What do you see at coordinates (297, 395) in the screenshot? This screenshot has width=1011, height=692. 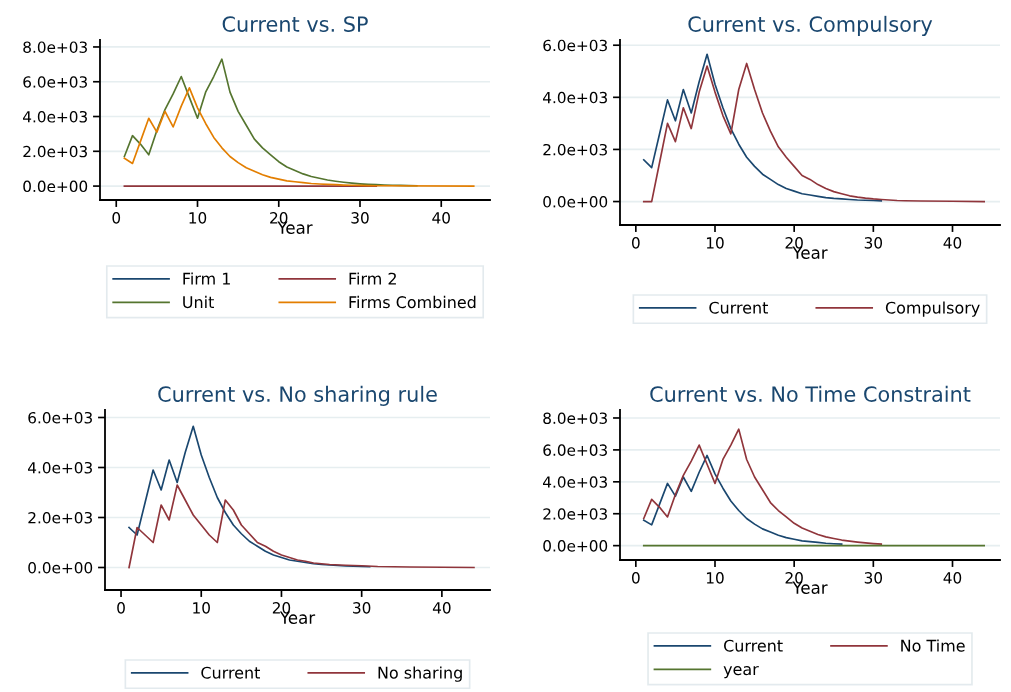 I see `chart-title: Current vs. No sharing rule` at bounding box center [297, 395].